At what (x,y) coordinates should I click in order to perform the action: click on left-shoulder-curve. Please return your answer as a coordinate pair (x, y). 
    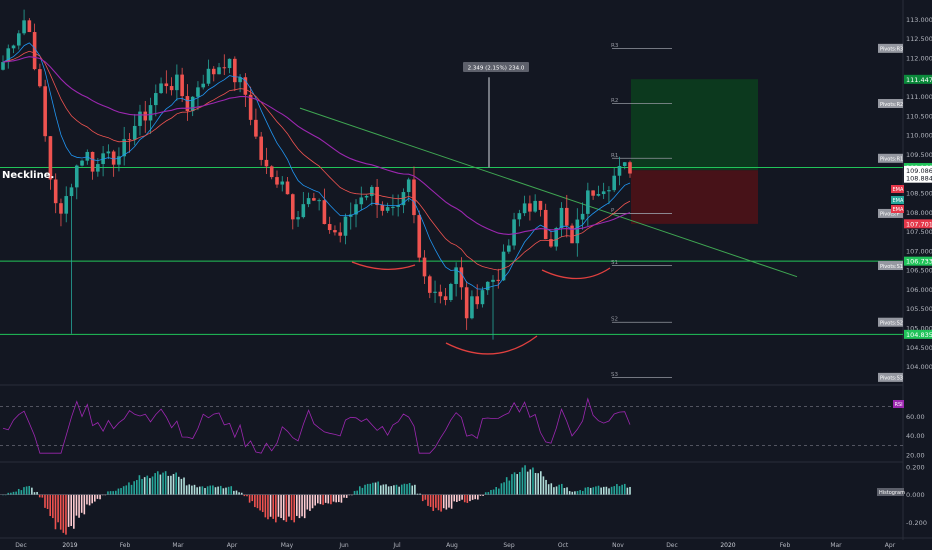
    Looking at the image, I should click on (383, 265).